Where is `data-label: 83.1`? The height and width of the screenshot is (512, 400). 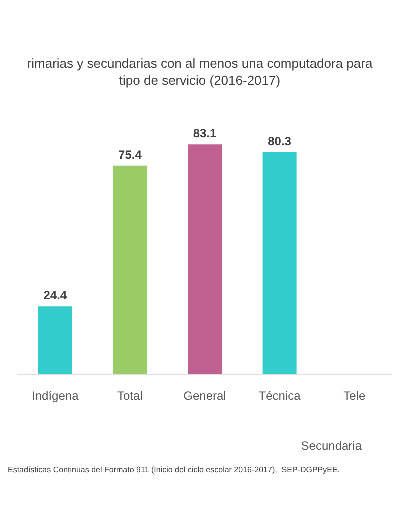
data-label: 83.1 is located at coordinates (205, 133).